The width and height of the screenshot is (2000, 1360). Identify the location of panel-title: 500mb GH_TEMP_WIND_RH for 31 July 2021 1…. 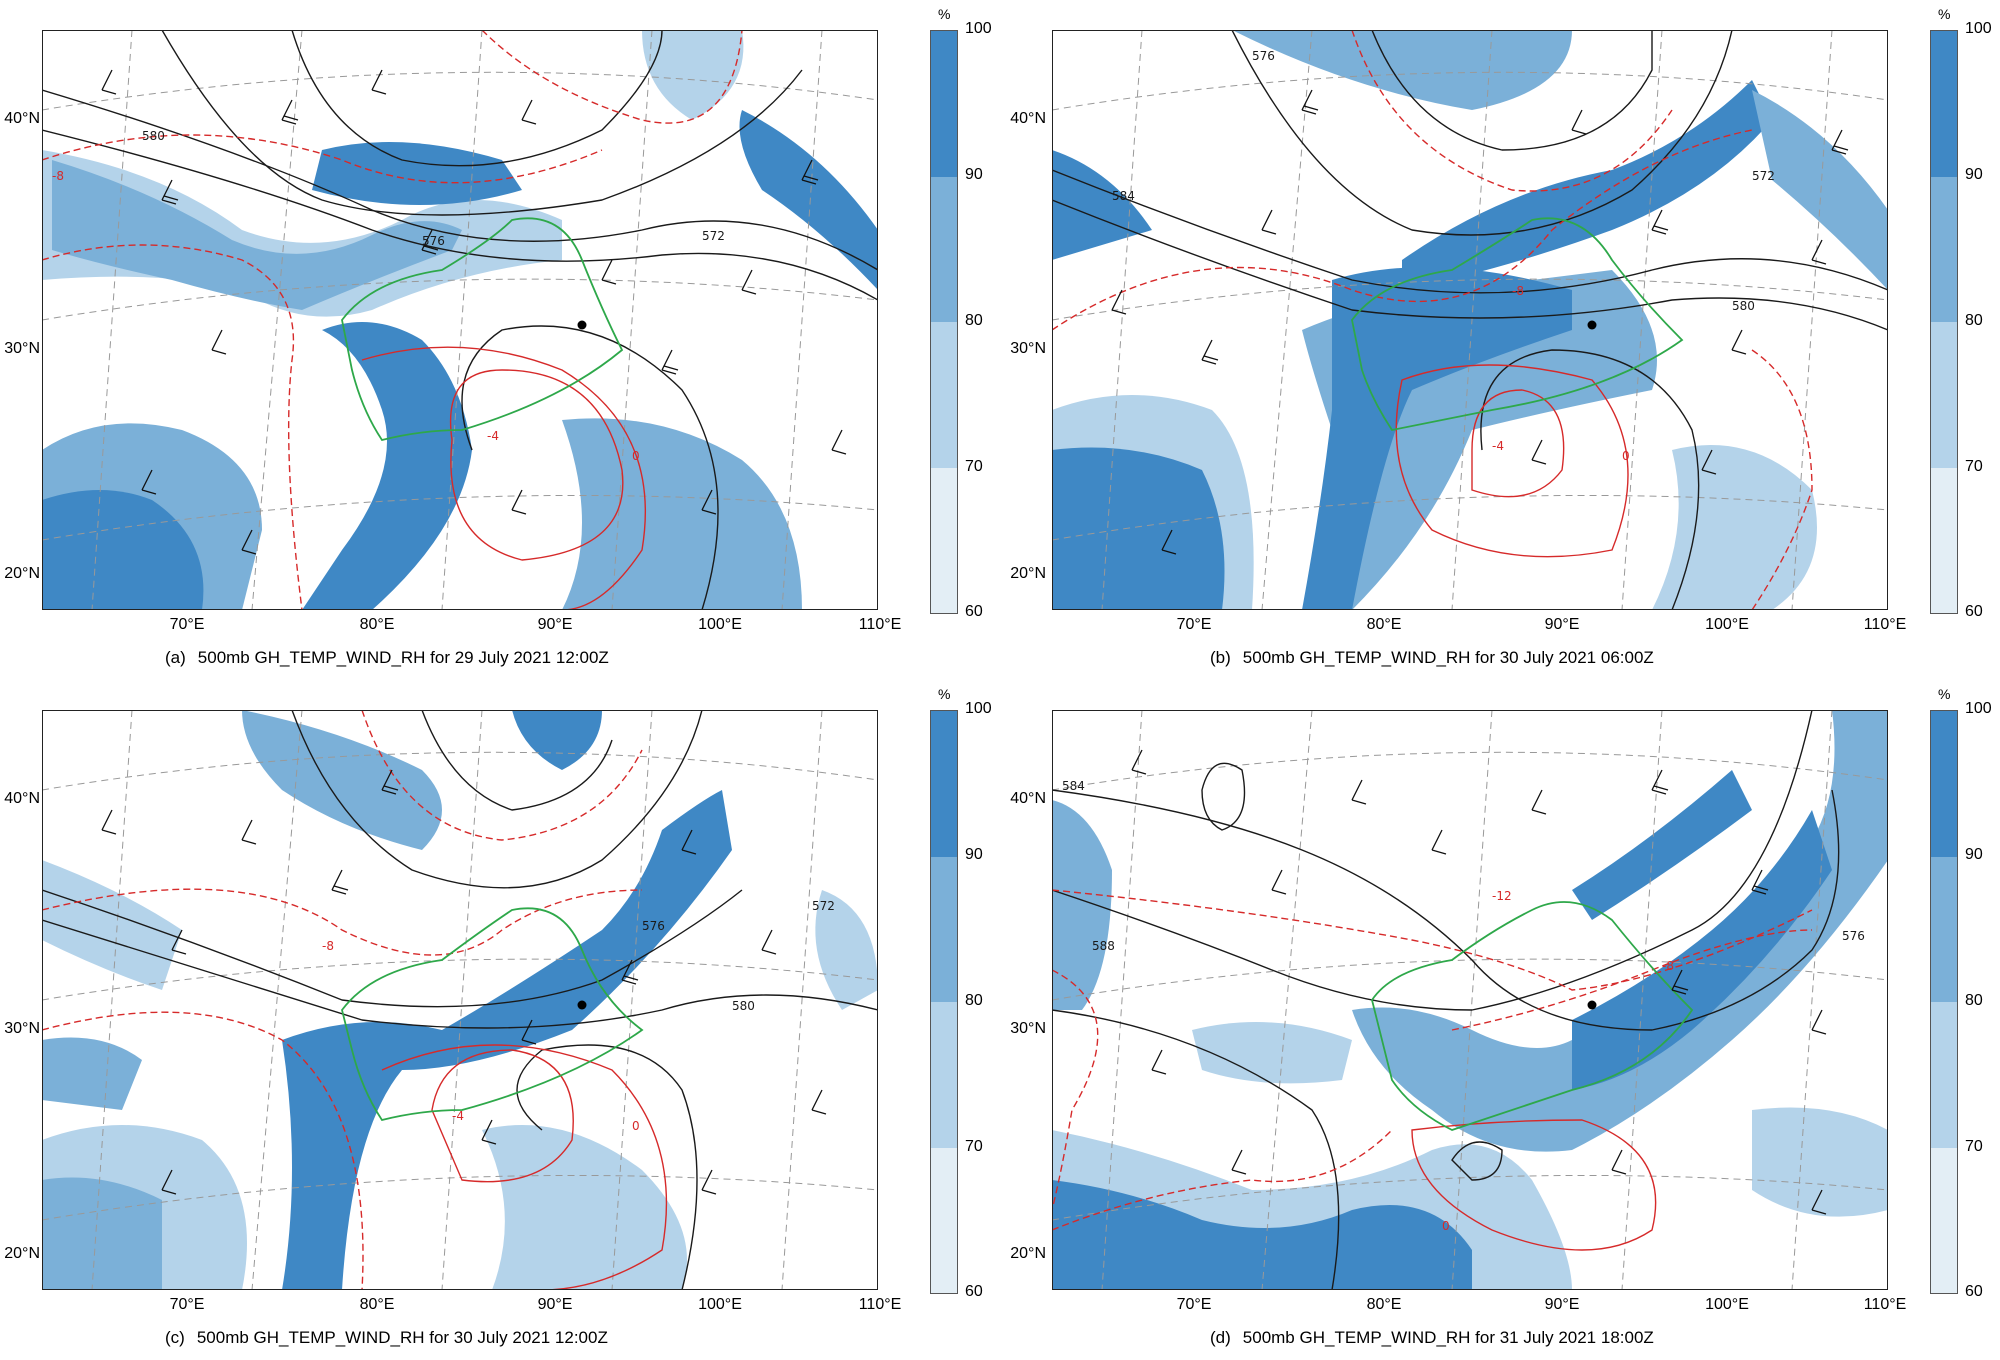
(1448, 1337).